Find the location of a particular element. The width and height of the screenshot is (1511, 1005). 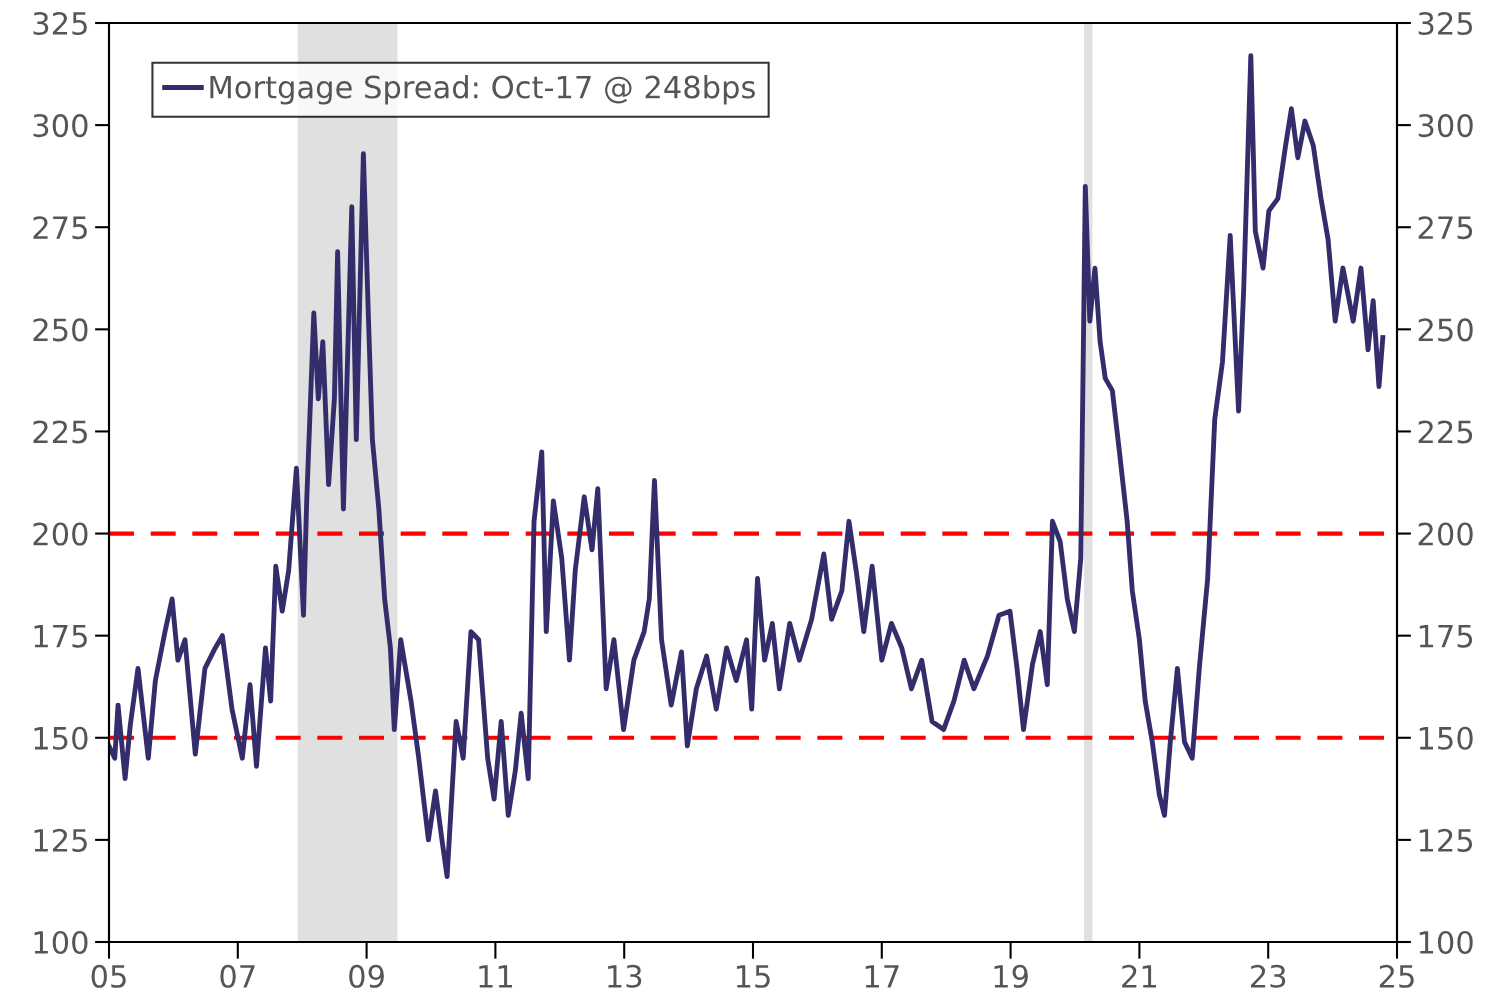

y-tick-label: 150 is located at coordinates (61, 738).